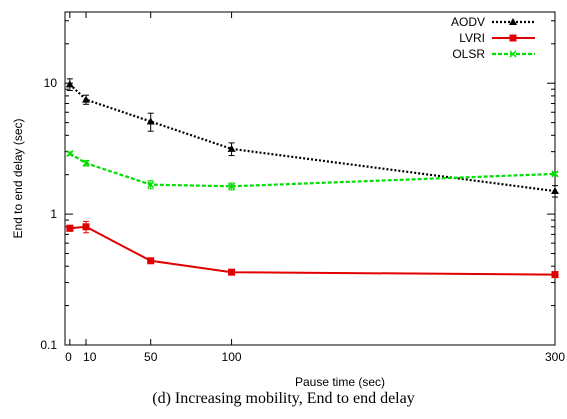 This screenshot has width=567, height=419. Describe the element at coordinates (340, 382) in the screenshot. I see `x-axis-label: Pause time (sec)` at that location.